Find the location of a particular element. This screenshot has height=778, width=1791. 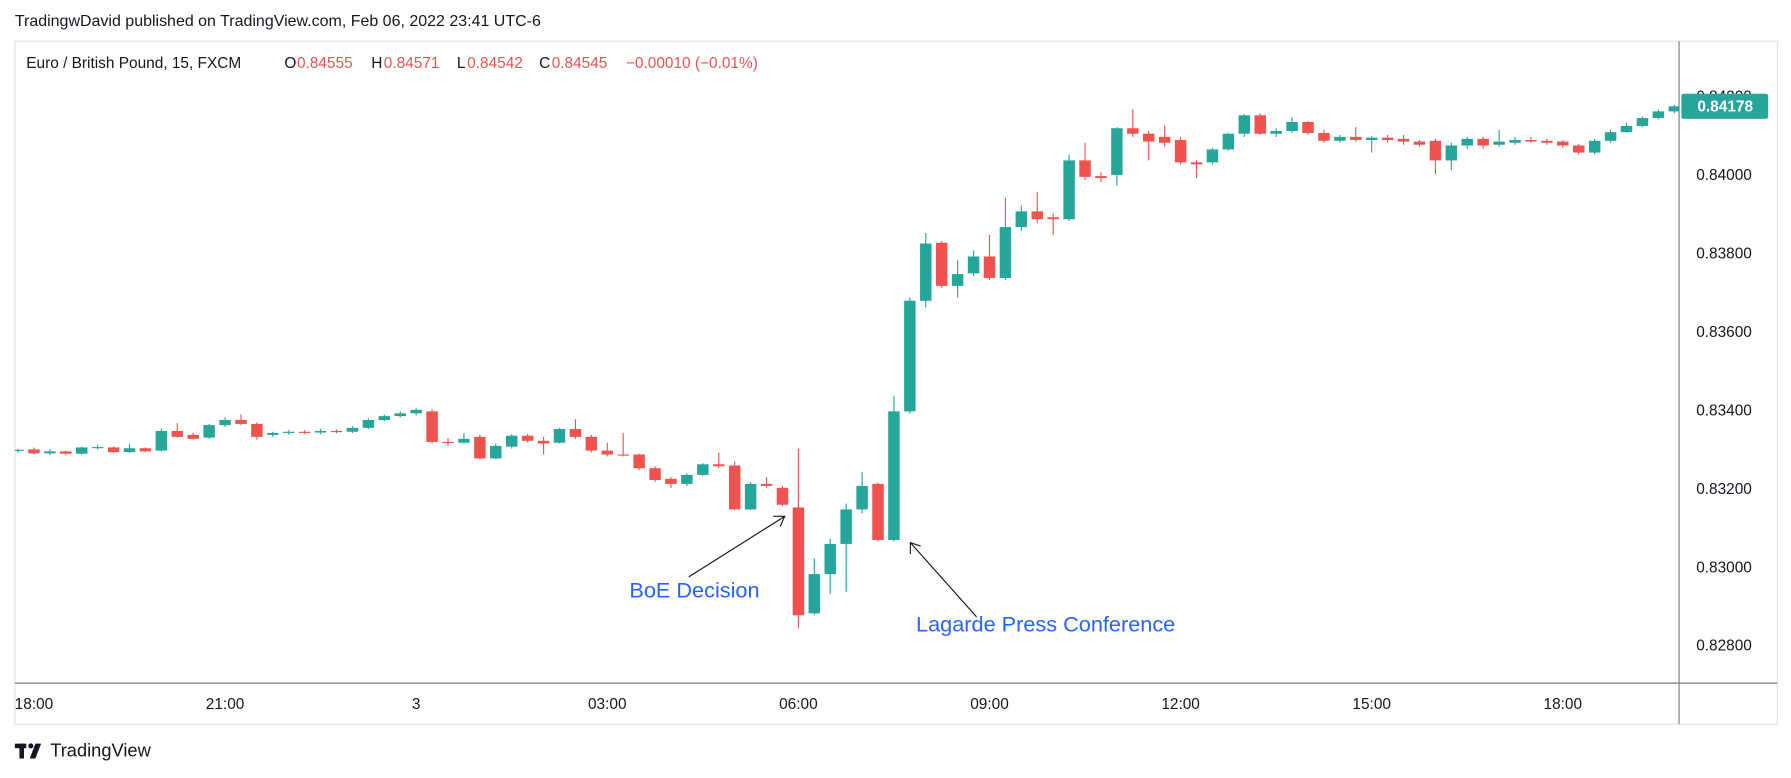

x-tick-label: 12:00 is located at coordinates (1180, 704).